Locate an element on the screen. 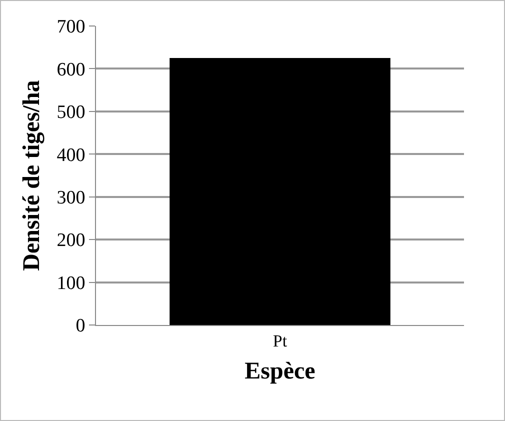 The width and height of the screenshot is (505, 421). x-axis-title: Espèce is located at coordinates (280, 371).